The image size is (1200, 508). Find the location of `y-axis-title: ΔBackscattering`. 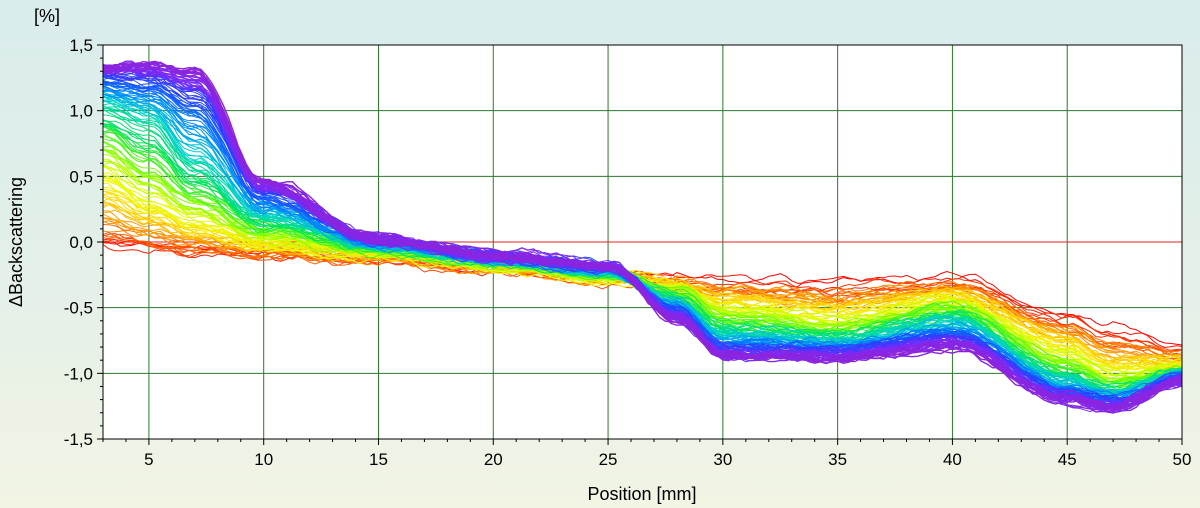

y-axis-title: ΔBackscattering is located at coordinates (16, 242).